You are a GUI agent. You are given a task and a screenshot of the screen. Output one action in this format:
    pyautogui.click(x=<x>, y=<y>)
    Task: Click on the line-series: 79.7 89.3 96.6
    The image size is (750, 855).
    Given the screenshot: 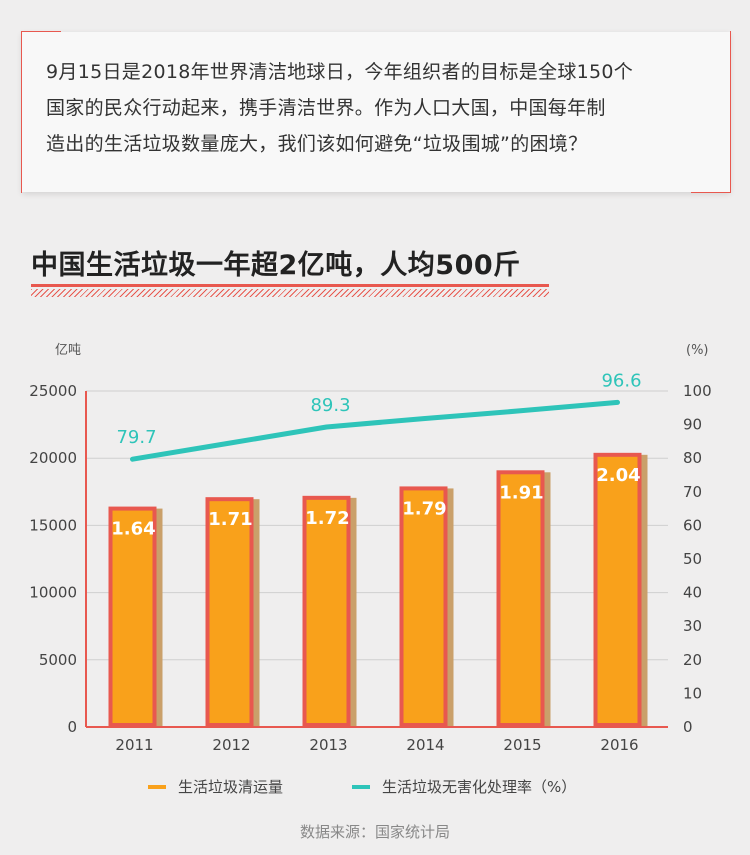 What is the action you would take?
    pyautogui.click(x=379, y=416)
    